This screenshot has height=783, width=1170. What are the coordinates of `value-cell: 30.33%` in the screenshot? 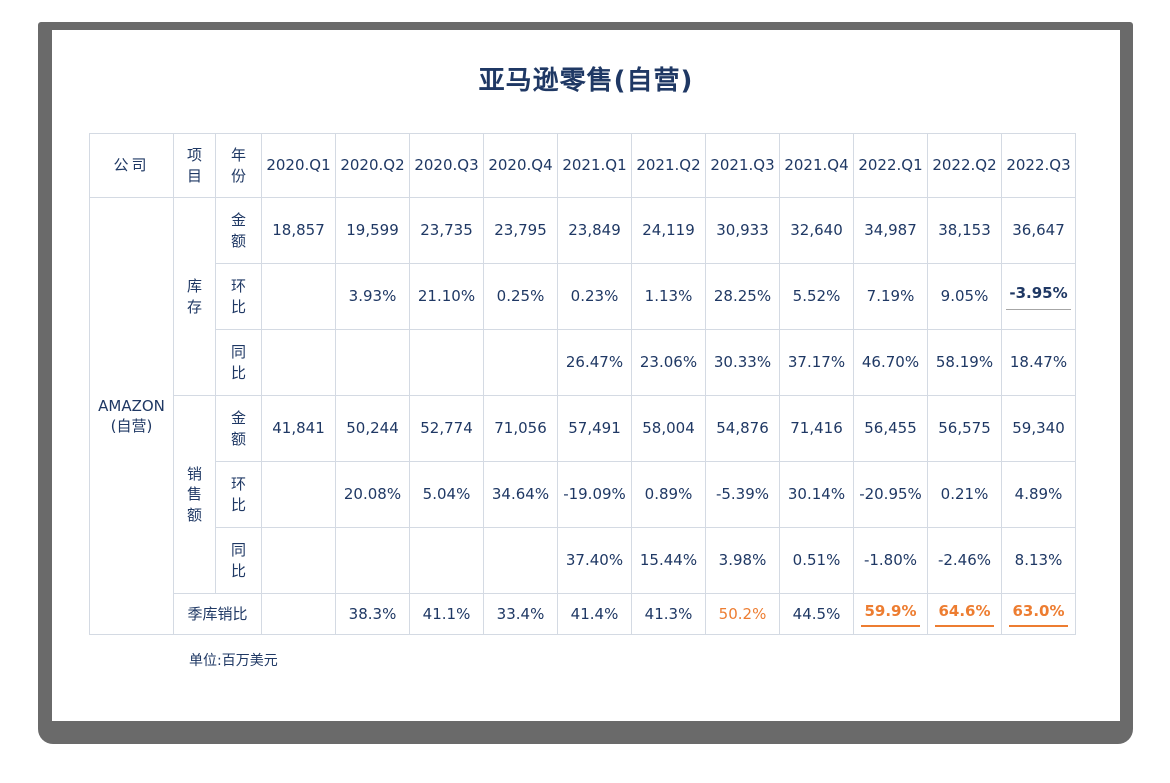 It's located at (742, 362).